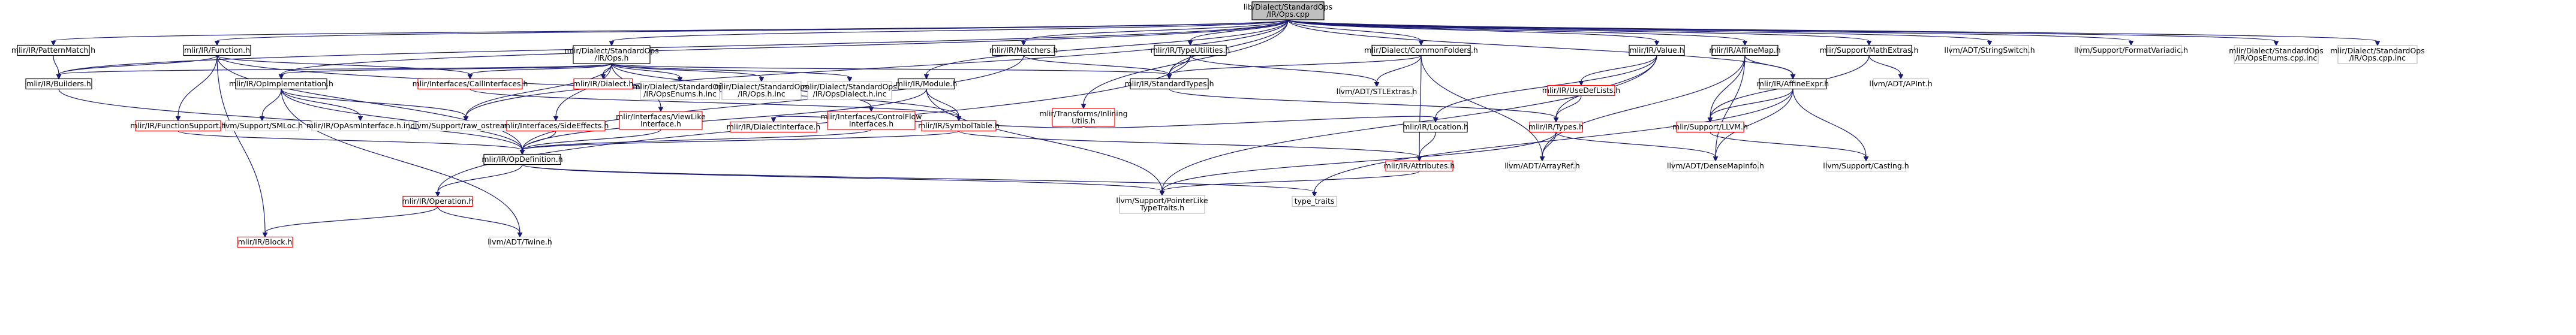 This screenshot has height=335, width=2576. I want to click on edge-stdops_h-to-ops_h_inc, so click(688, 73).